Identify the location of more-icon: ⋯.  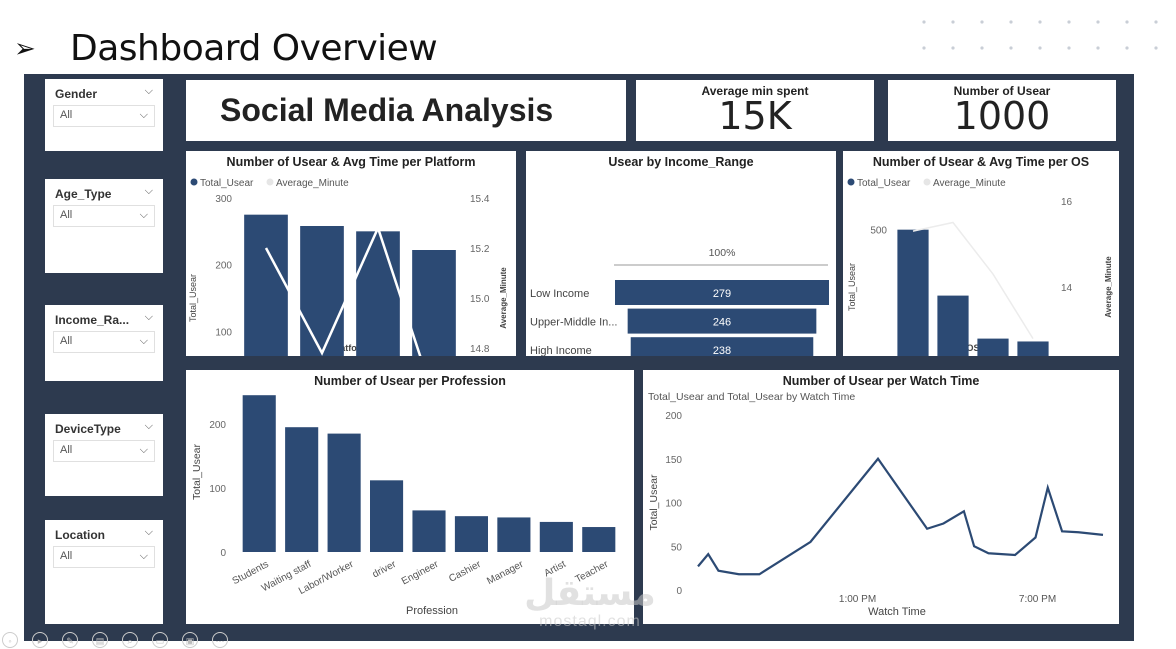
(220, 640).